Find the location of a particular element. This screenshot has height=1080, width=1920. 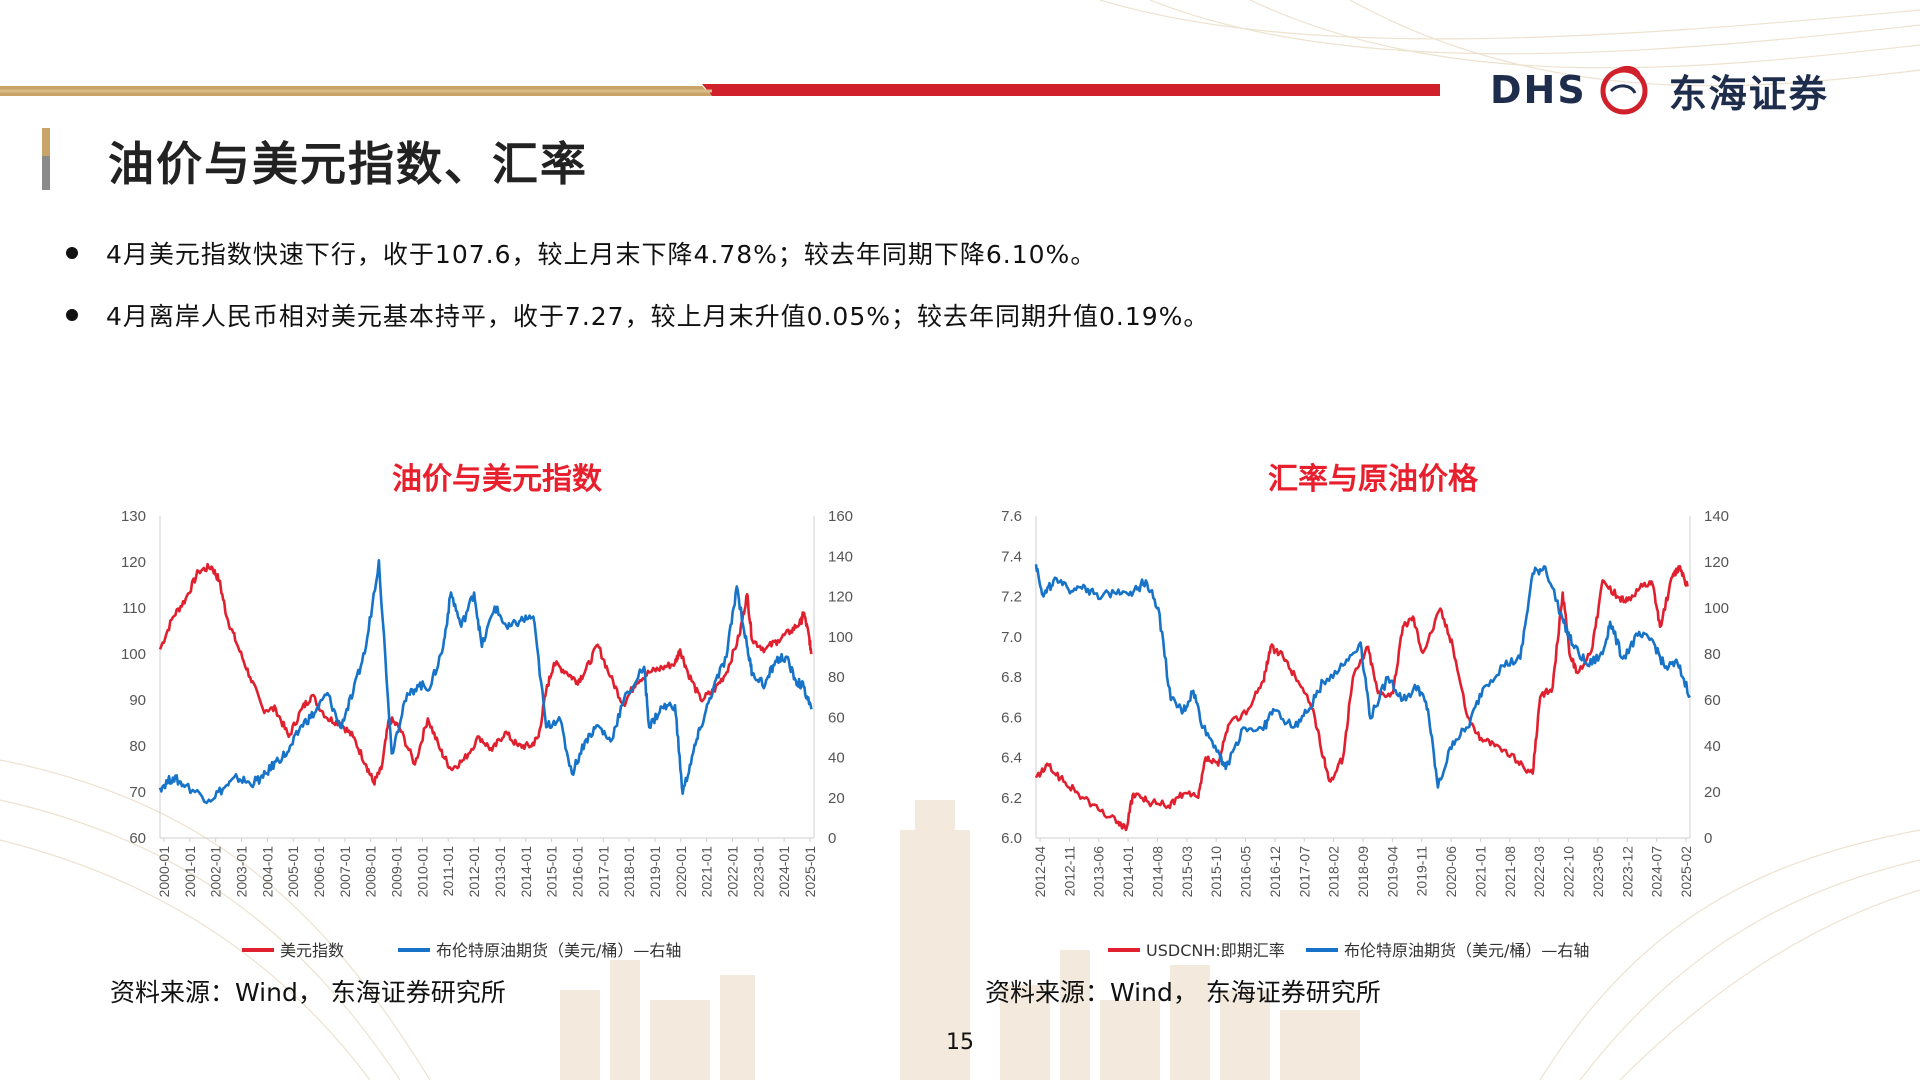

y-left-tick-label: 7.0 is located at coordinates (1011, 637).